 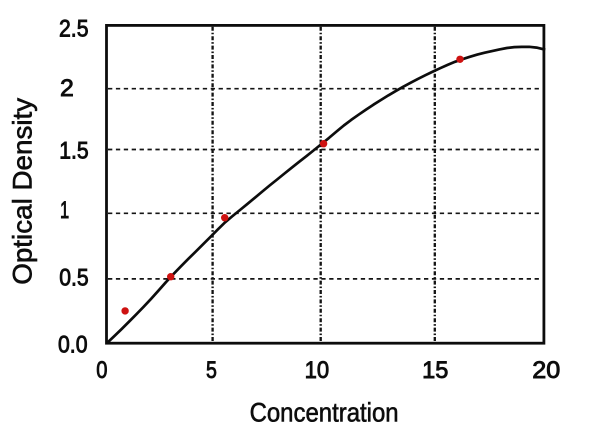 What do you see at coordinates (73, 151) in the screenshot?
I see `svg-text: 1.5` at bounding box center [73, 151].